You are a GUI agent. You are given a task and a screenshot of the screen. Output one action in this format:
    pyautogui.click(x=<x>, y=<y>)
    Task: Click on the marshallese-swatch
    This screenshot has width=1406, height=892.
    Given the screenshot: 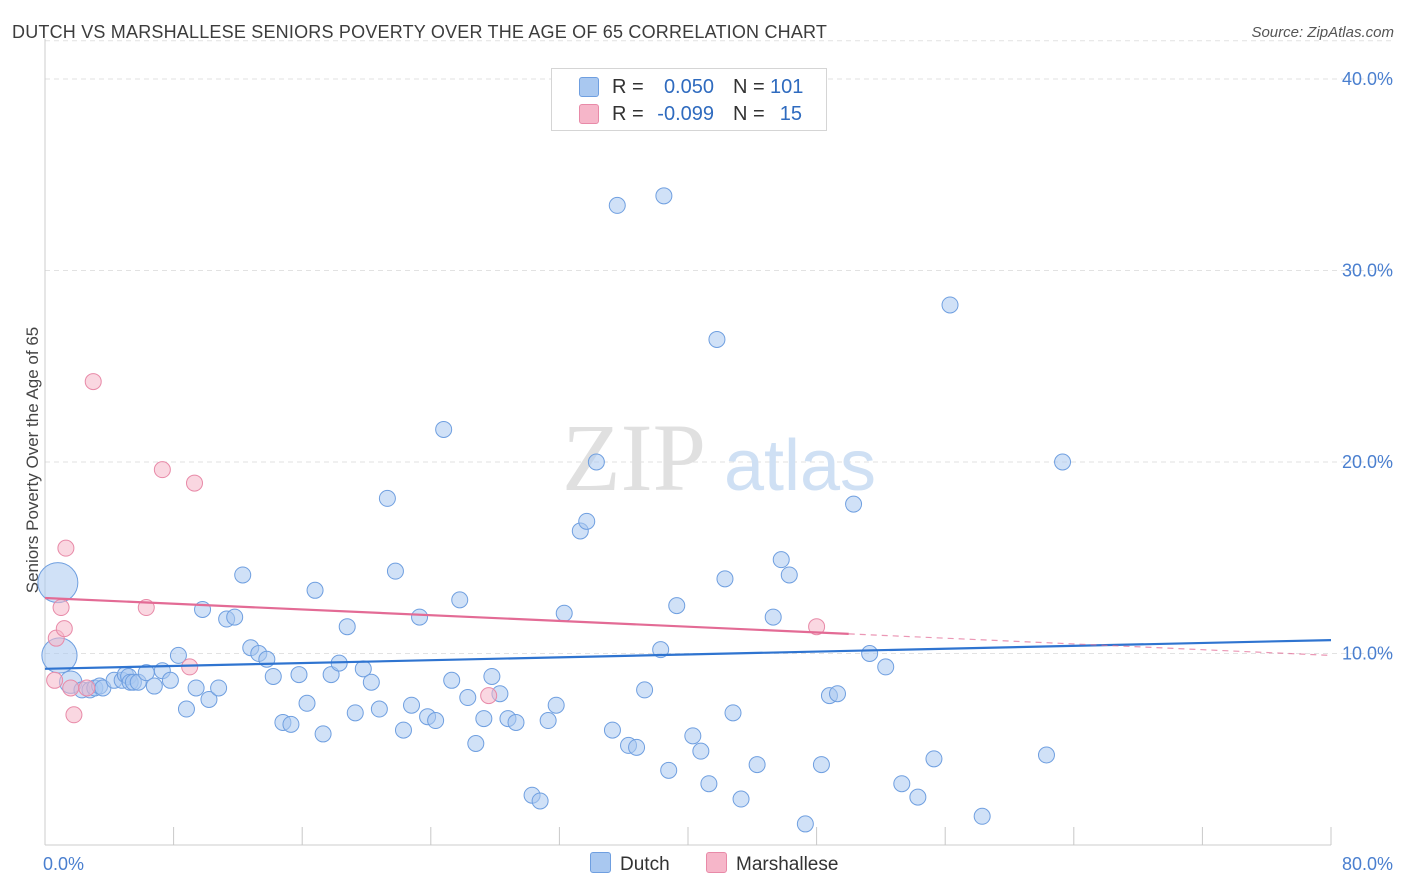 What is the action you would take?
    pyautogui.click(x=716, y=862)
    